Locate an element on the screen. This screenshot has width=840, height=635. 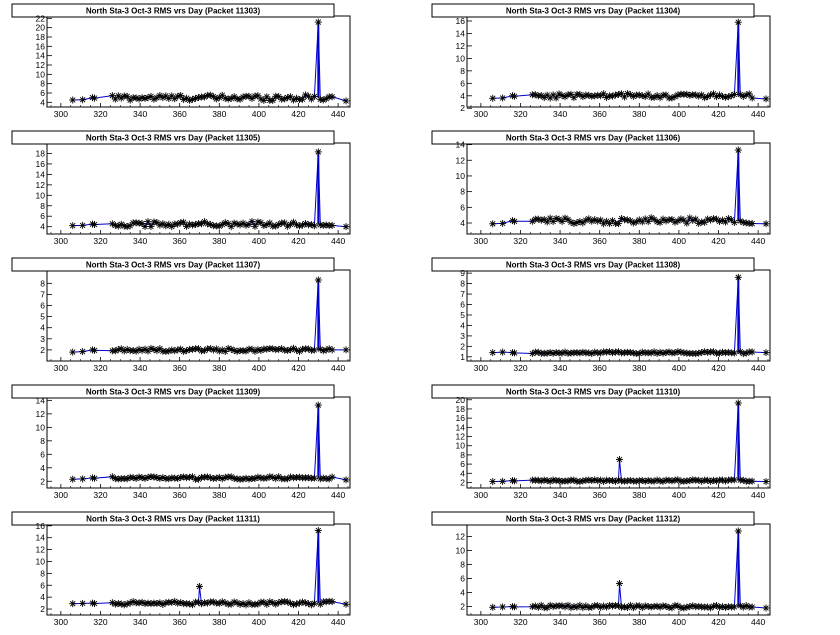
y-tick-label: 18 is located at coordinates (41, 37).